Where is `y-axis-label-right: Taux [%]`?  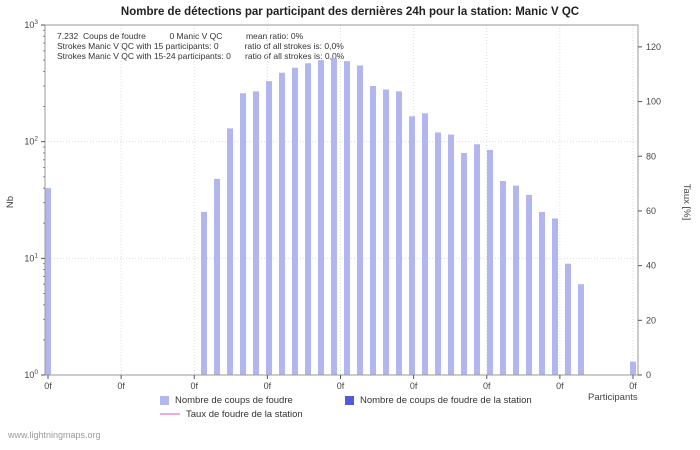 y-axis-label-right: Taux [%] is located at coordinates (686, 202).